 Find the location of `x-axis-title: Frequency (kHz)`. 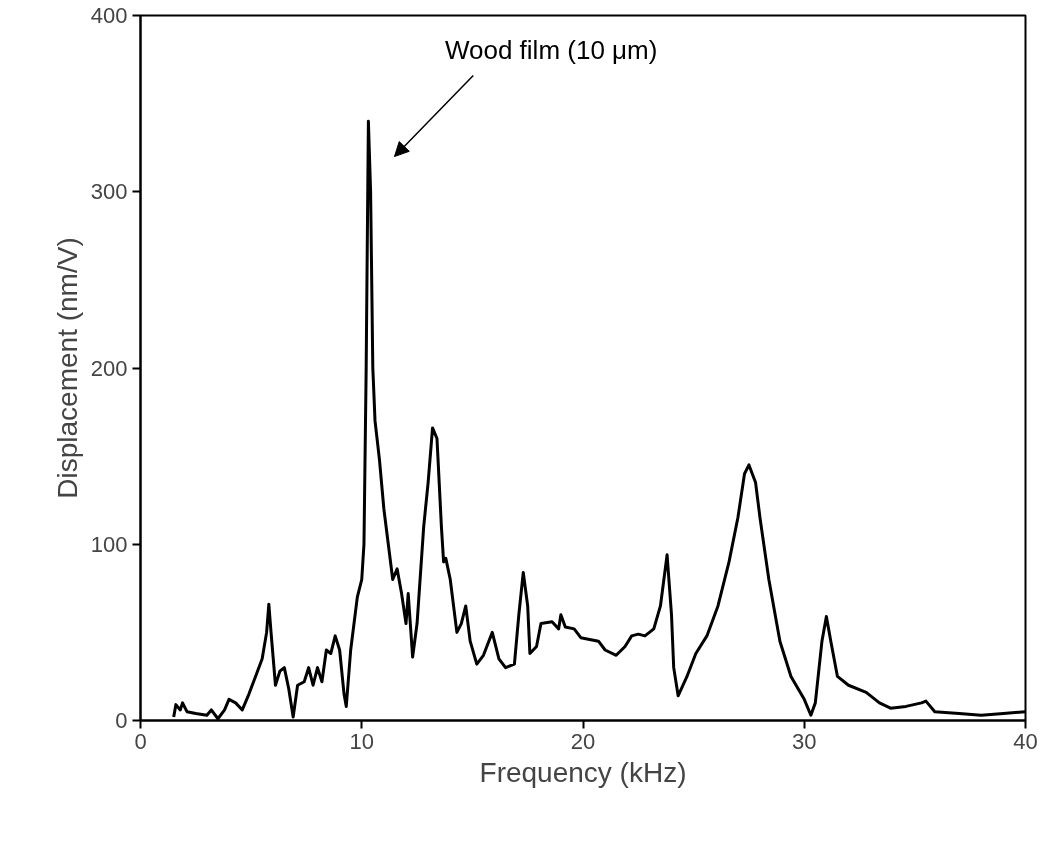

x-axis-title: Frequency (kHz) is located at coordinates (583, 772).